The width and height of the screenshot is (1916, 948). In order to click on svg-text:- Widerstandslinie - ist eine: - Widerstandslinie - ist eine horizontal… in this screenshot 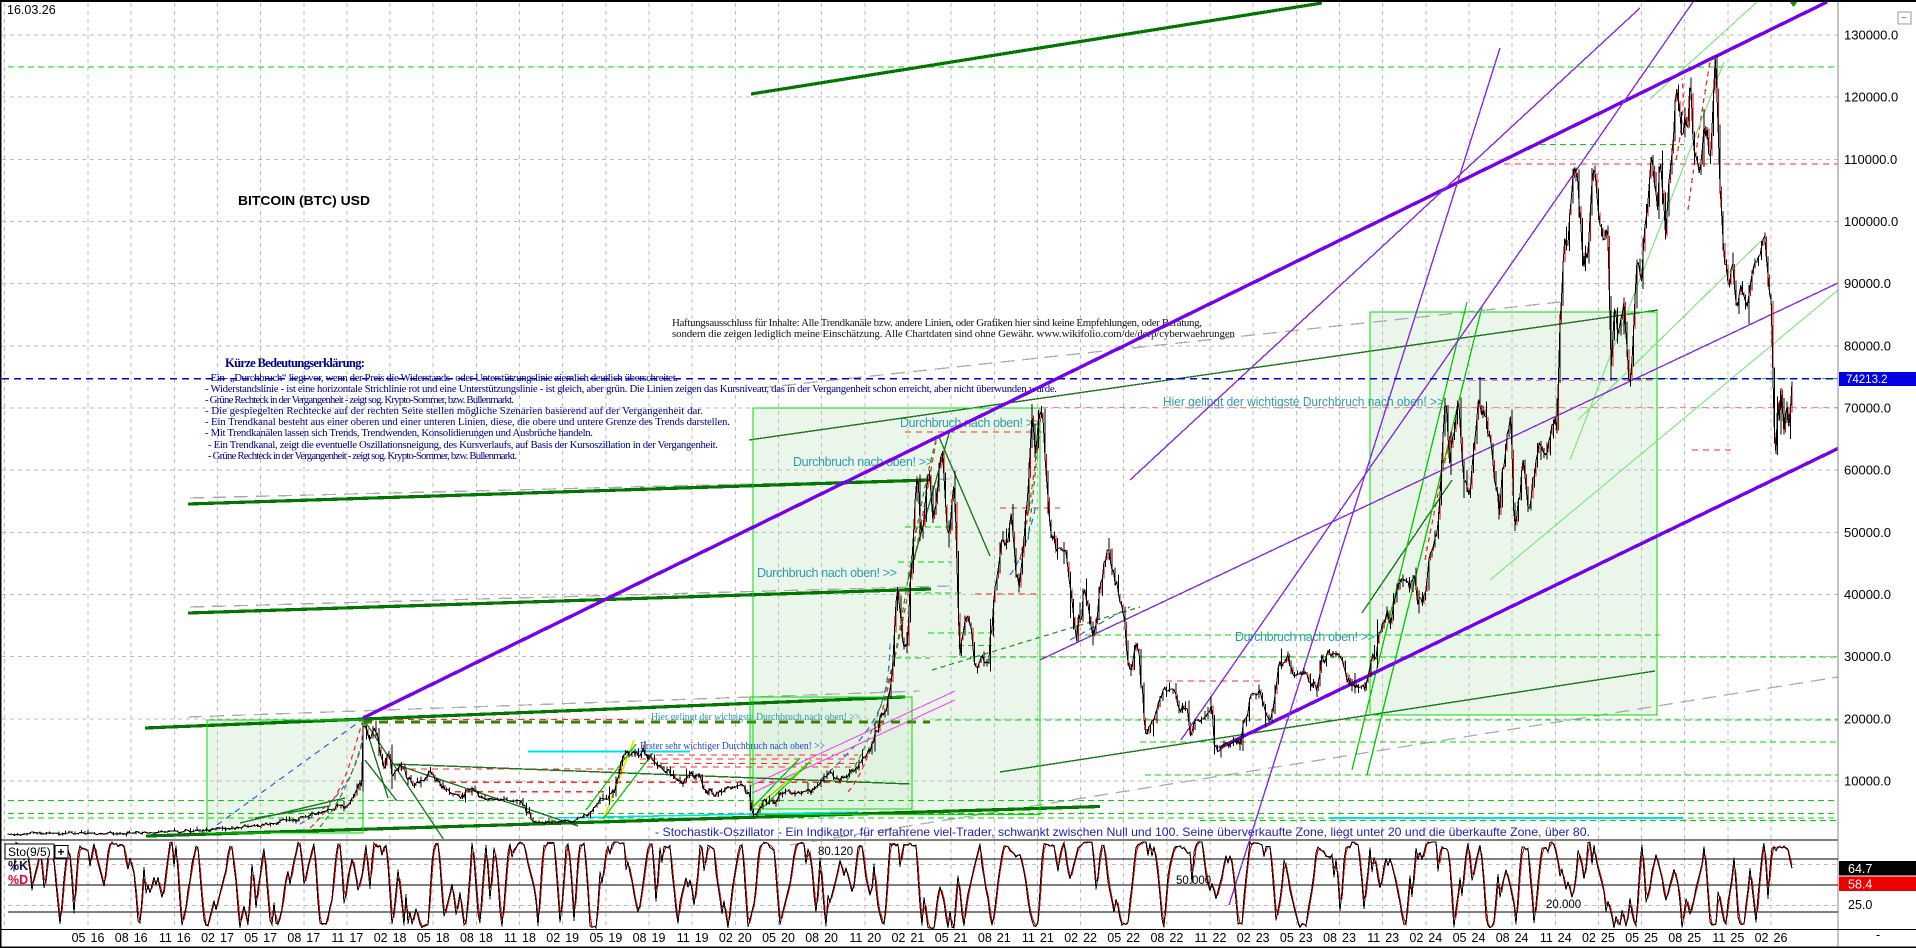, I will do `click(631, 389)`.